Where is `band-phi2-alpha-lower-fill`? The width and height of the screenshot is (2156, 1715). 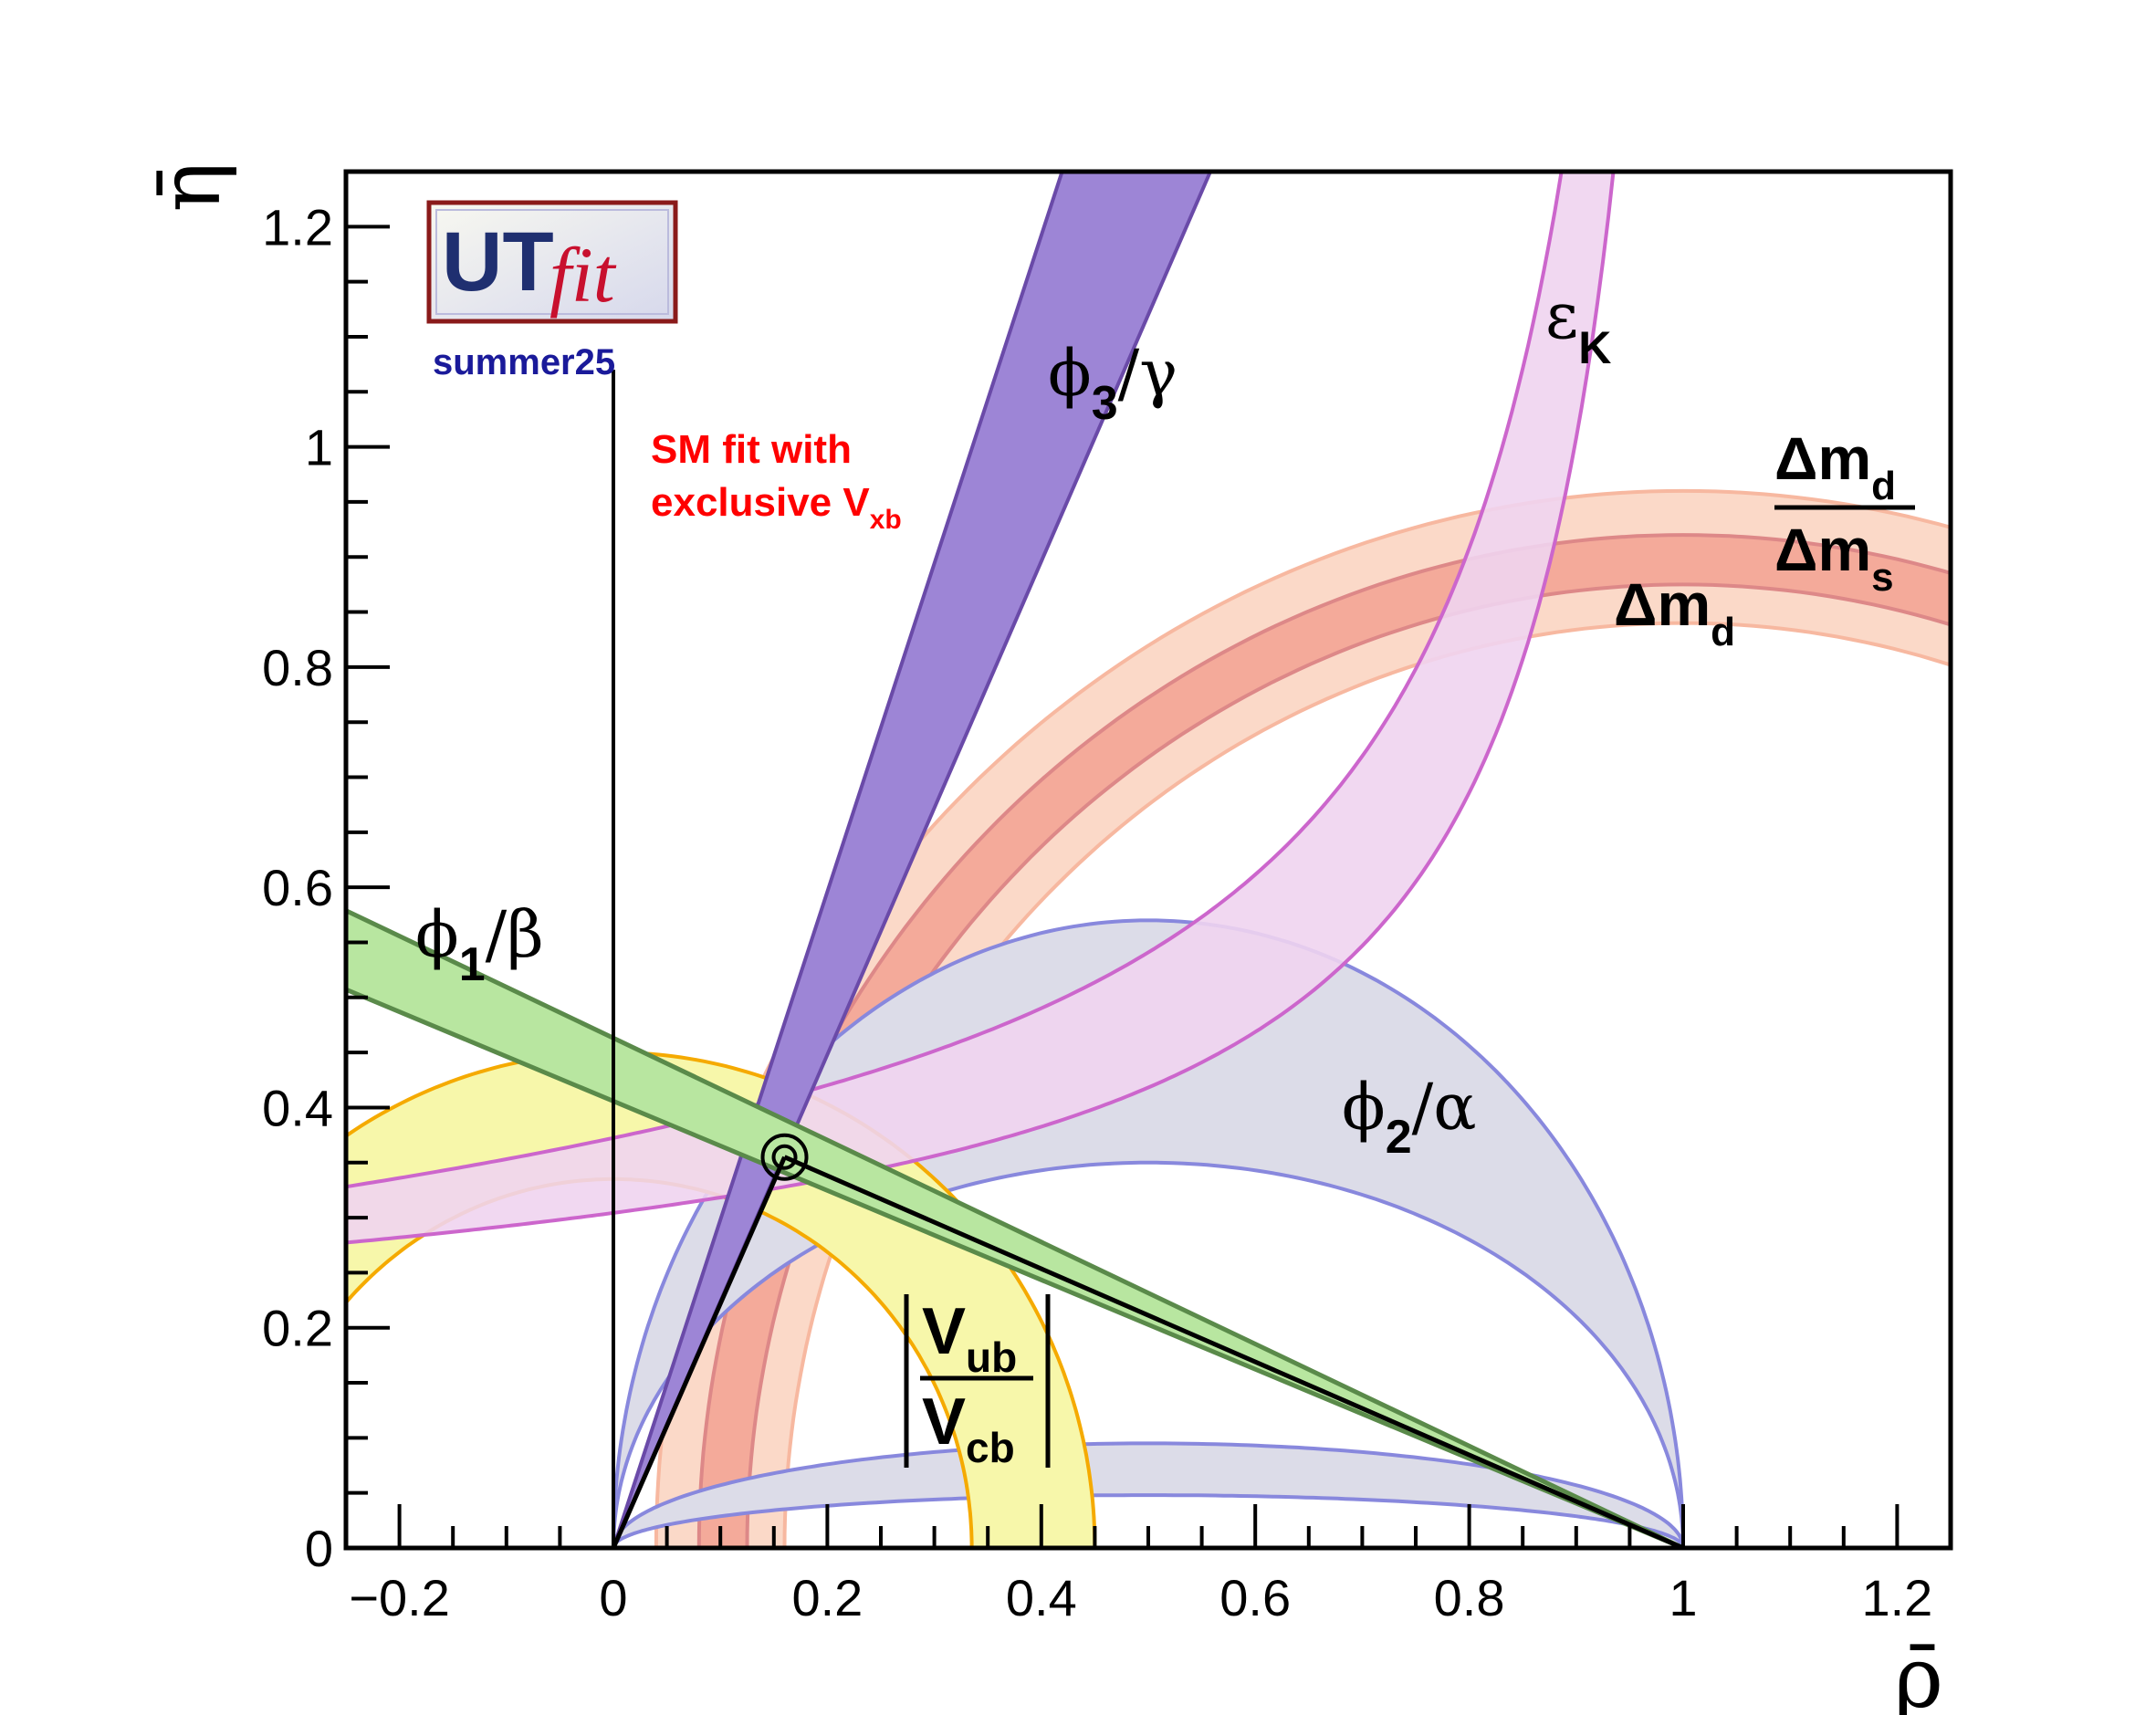
band-phi2-alpha-lower-fill is located at coordinates (1148, 1495).